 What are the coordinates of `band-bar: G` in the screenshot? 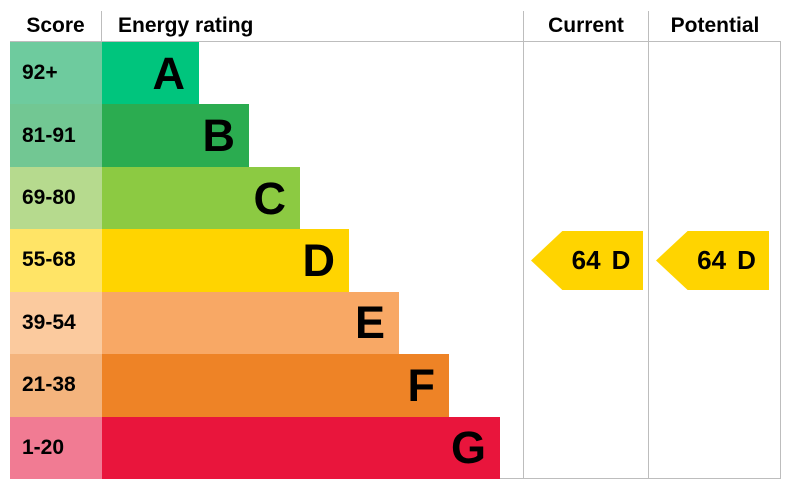 It's located at (301, 447).